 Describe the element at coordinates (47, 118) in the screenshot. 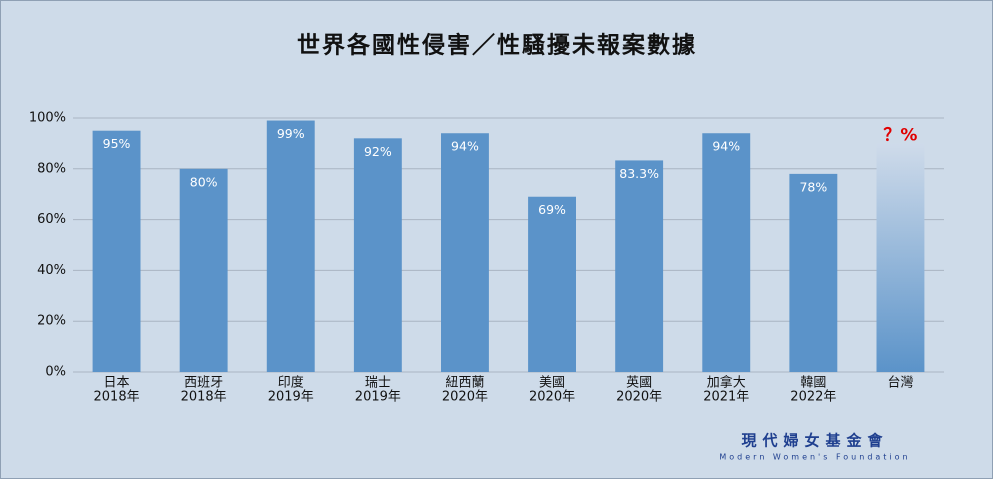

I see `y-tick-label: 100%` at that location.